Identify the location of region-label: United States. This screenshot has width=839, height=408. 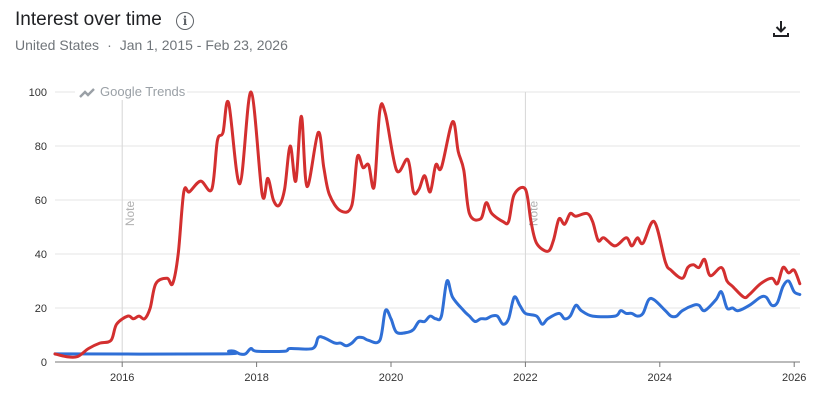
(57, 45).